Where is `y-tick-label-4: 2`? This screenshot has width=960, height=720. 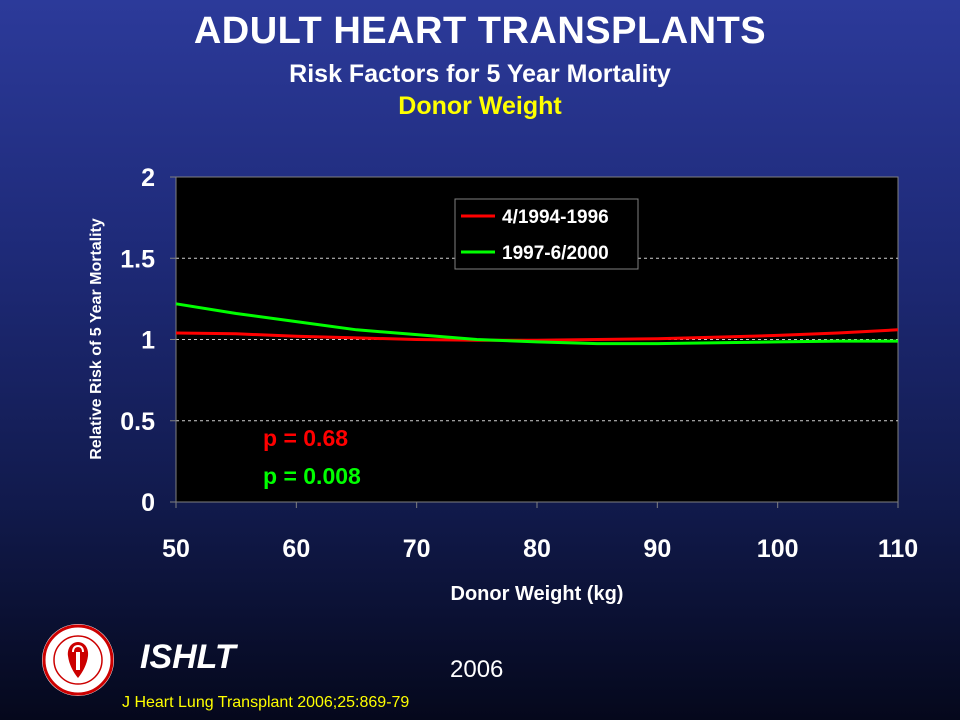
y-tick-label-4: 2 is located at coordinates (148, 178).